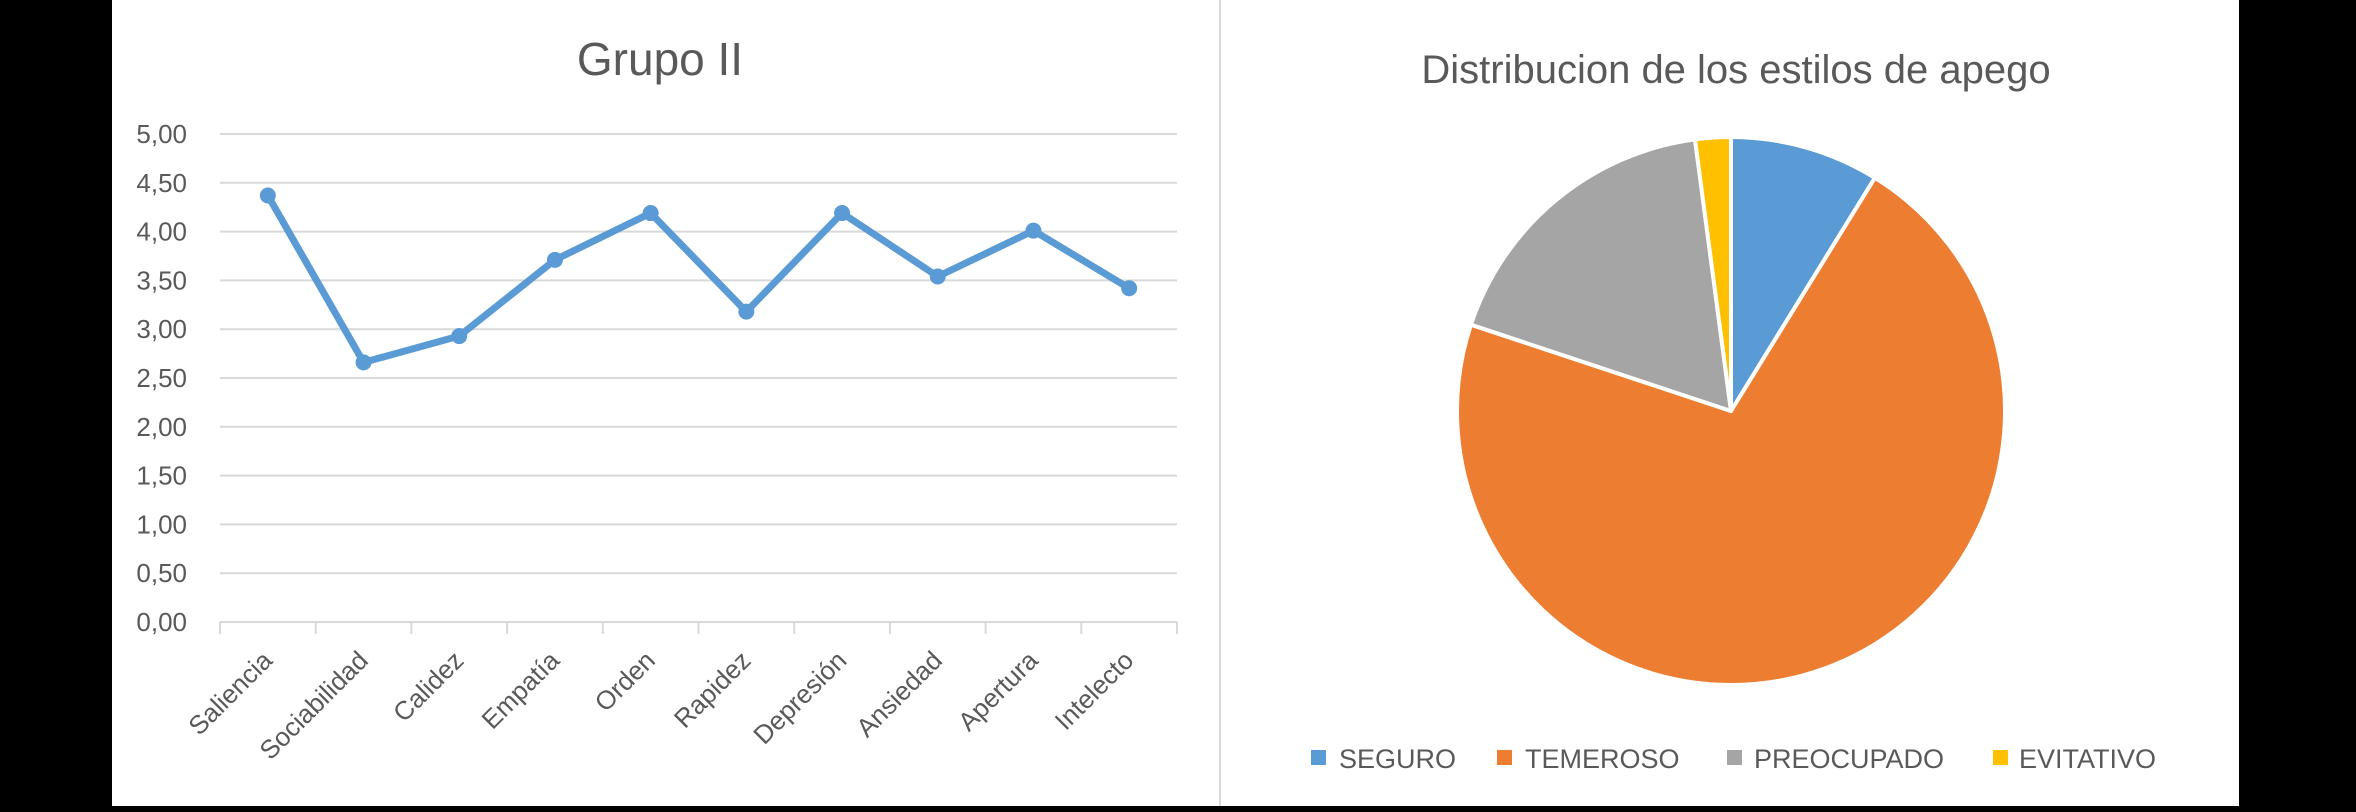  Describe the element at coordinates (998, 691) in the screenshot. I see `x-tick-label: Apertura` at that location.